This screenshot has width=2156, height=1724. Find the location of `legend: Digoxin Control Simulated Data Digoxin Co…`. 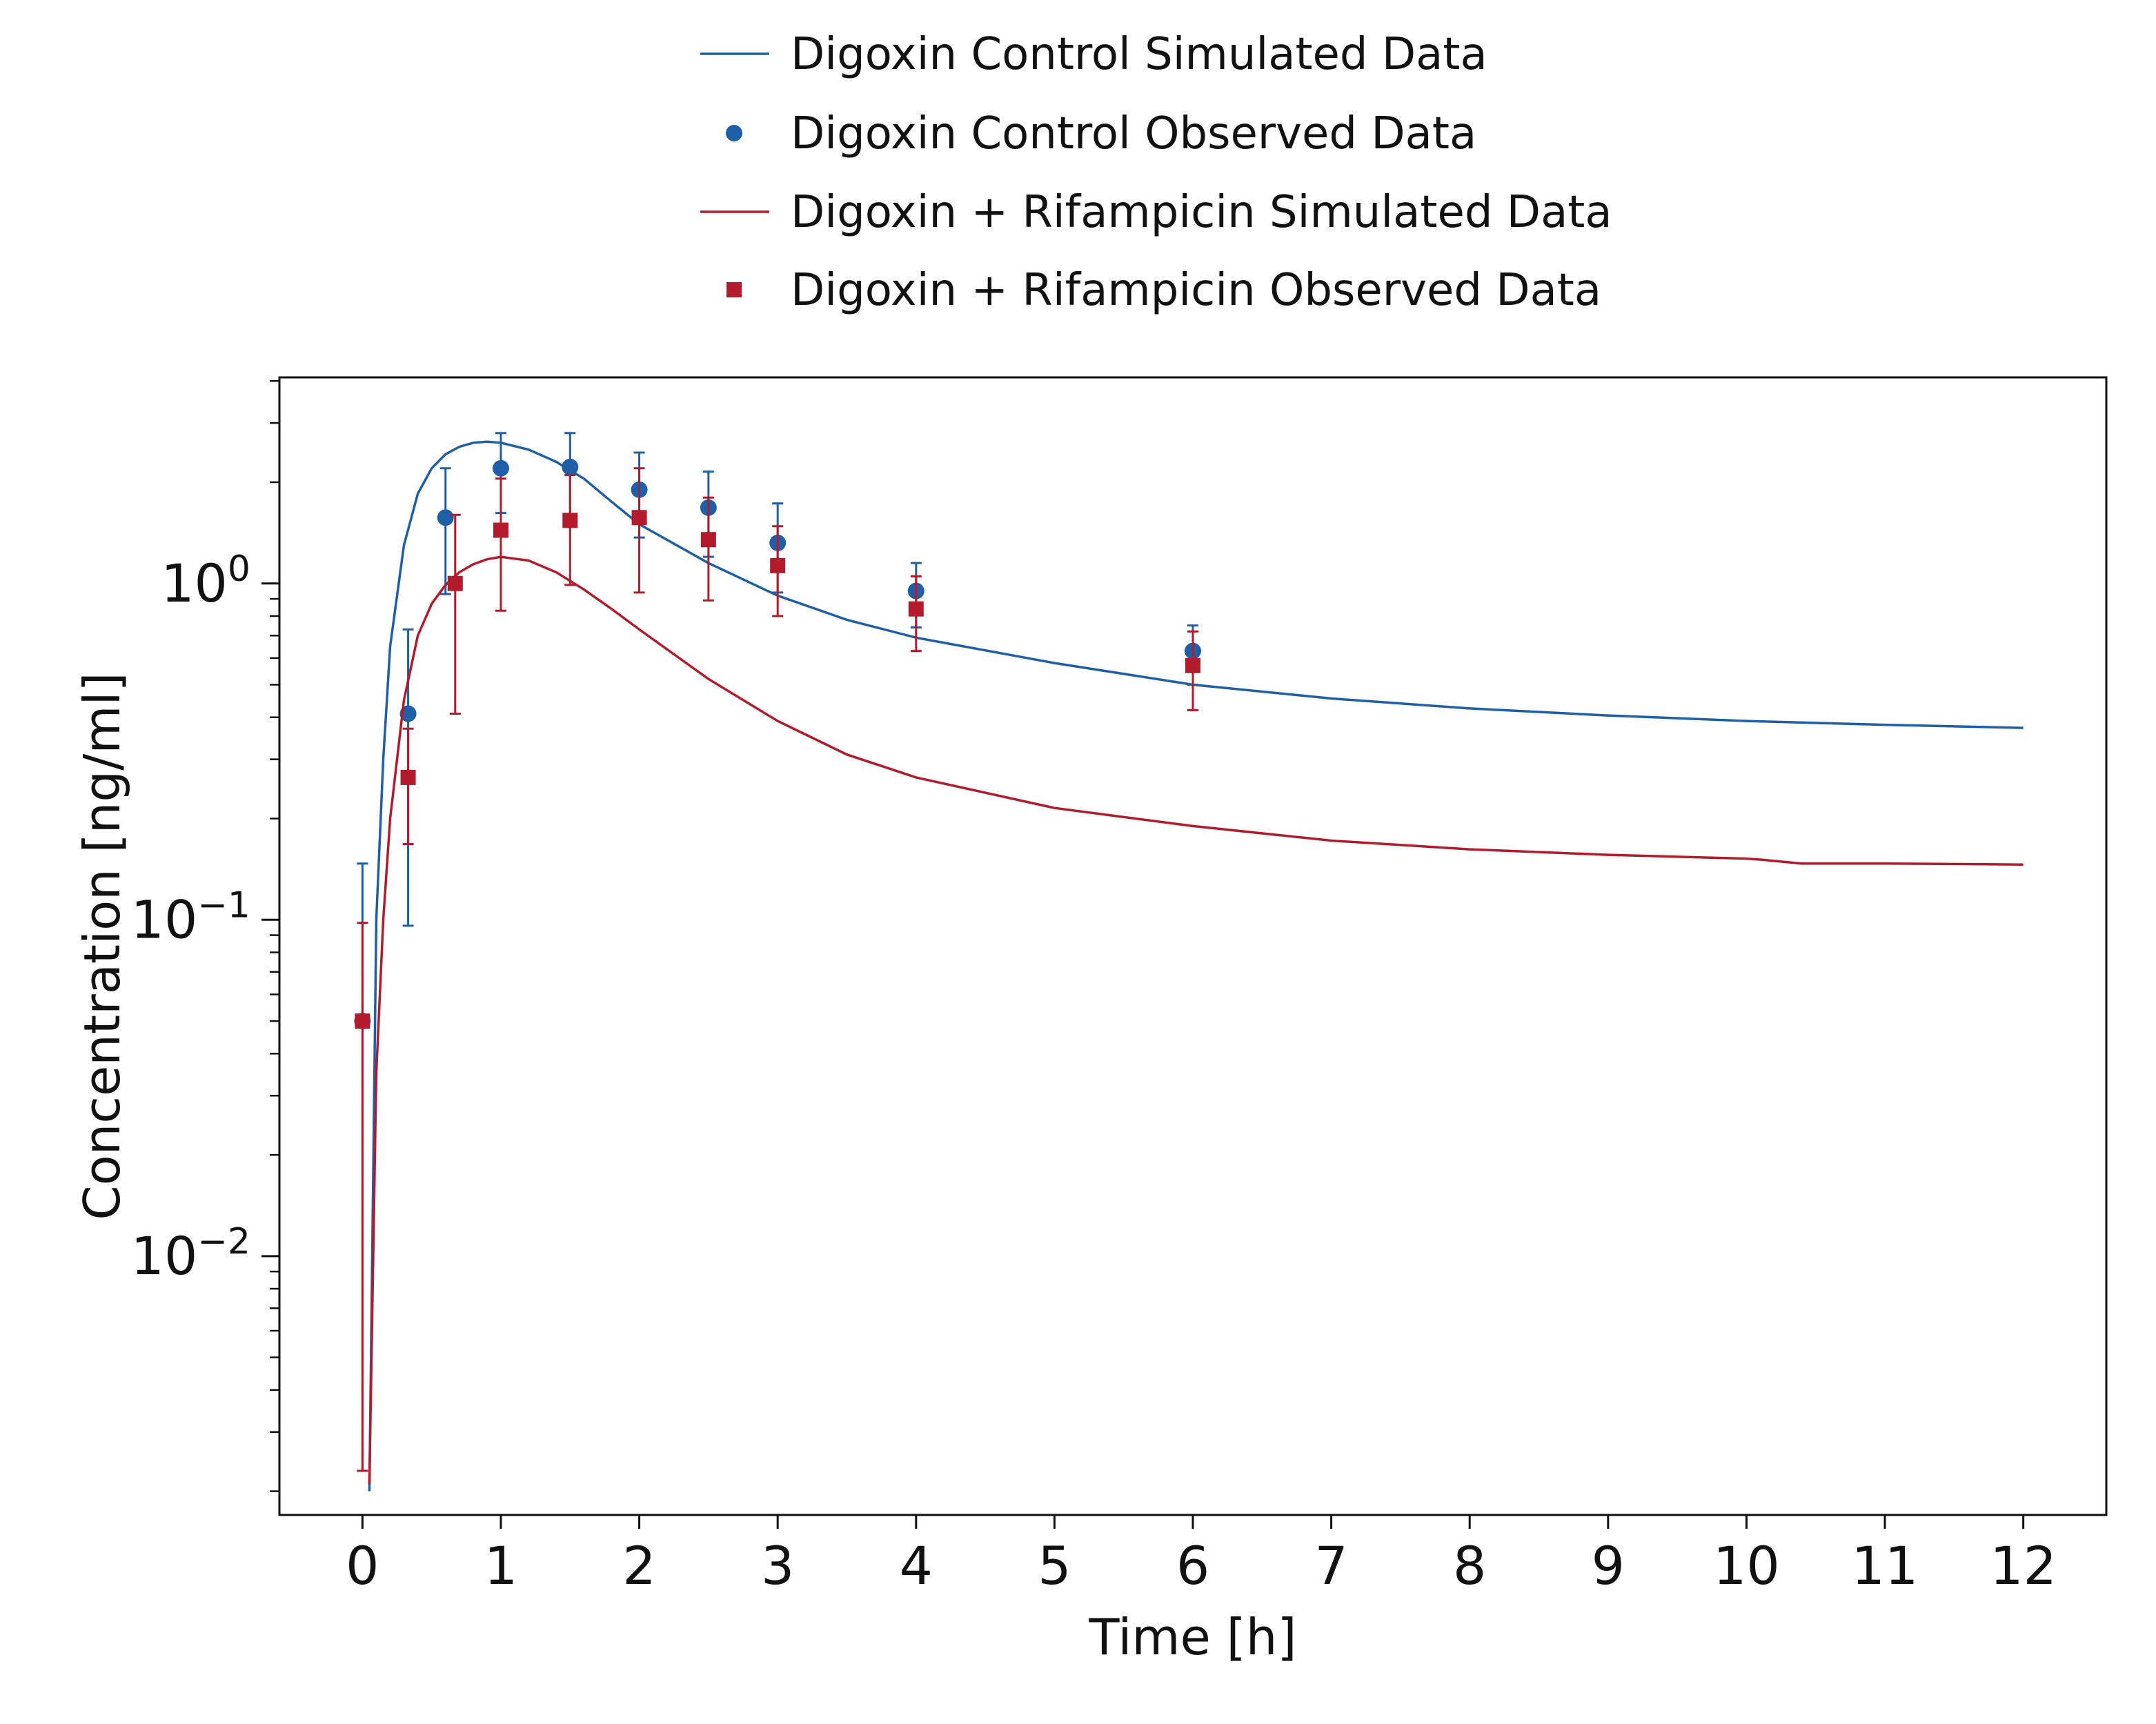

legend: Digoxin Control Simulated Data Digoxin Co… is located at coordinates (1156, 172).